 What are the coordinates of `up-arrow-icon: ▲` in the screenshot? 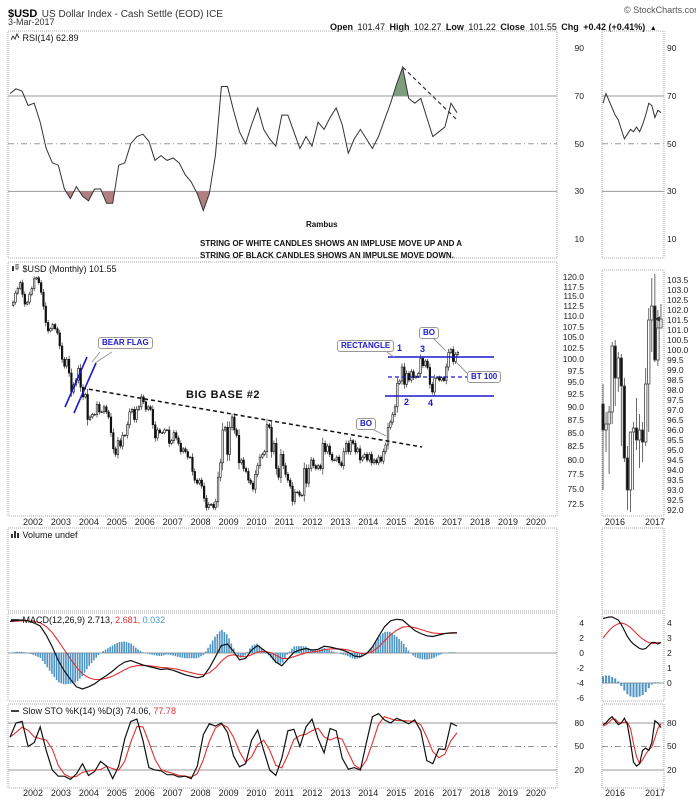 It's located at (653, 28).